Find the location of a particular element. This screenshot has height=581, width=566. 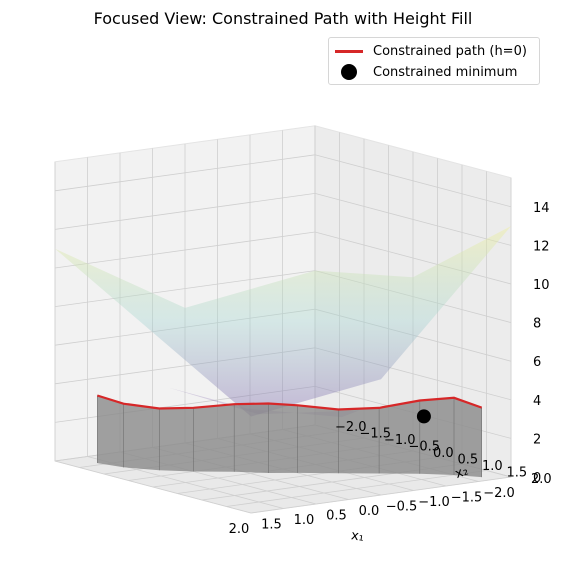

y-tick-label: 0.5 is located at coordinates (468, 460).